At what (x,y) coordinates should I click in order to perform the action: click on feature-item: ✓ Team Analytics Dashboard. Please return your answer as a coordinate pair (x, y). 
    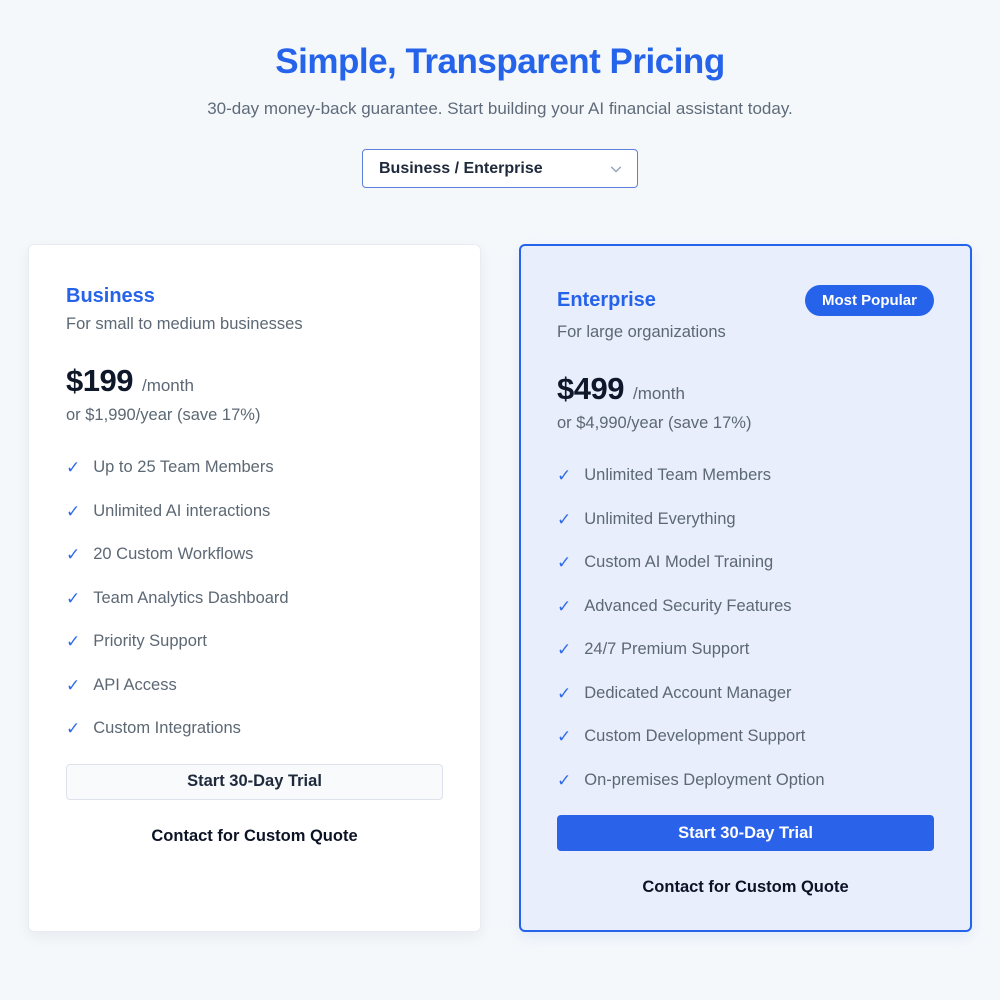
    Looking at the image, I should click on (254, 598).